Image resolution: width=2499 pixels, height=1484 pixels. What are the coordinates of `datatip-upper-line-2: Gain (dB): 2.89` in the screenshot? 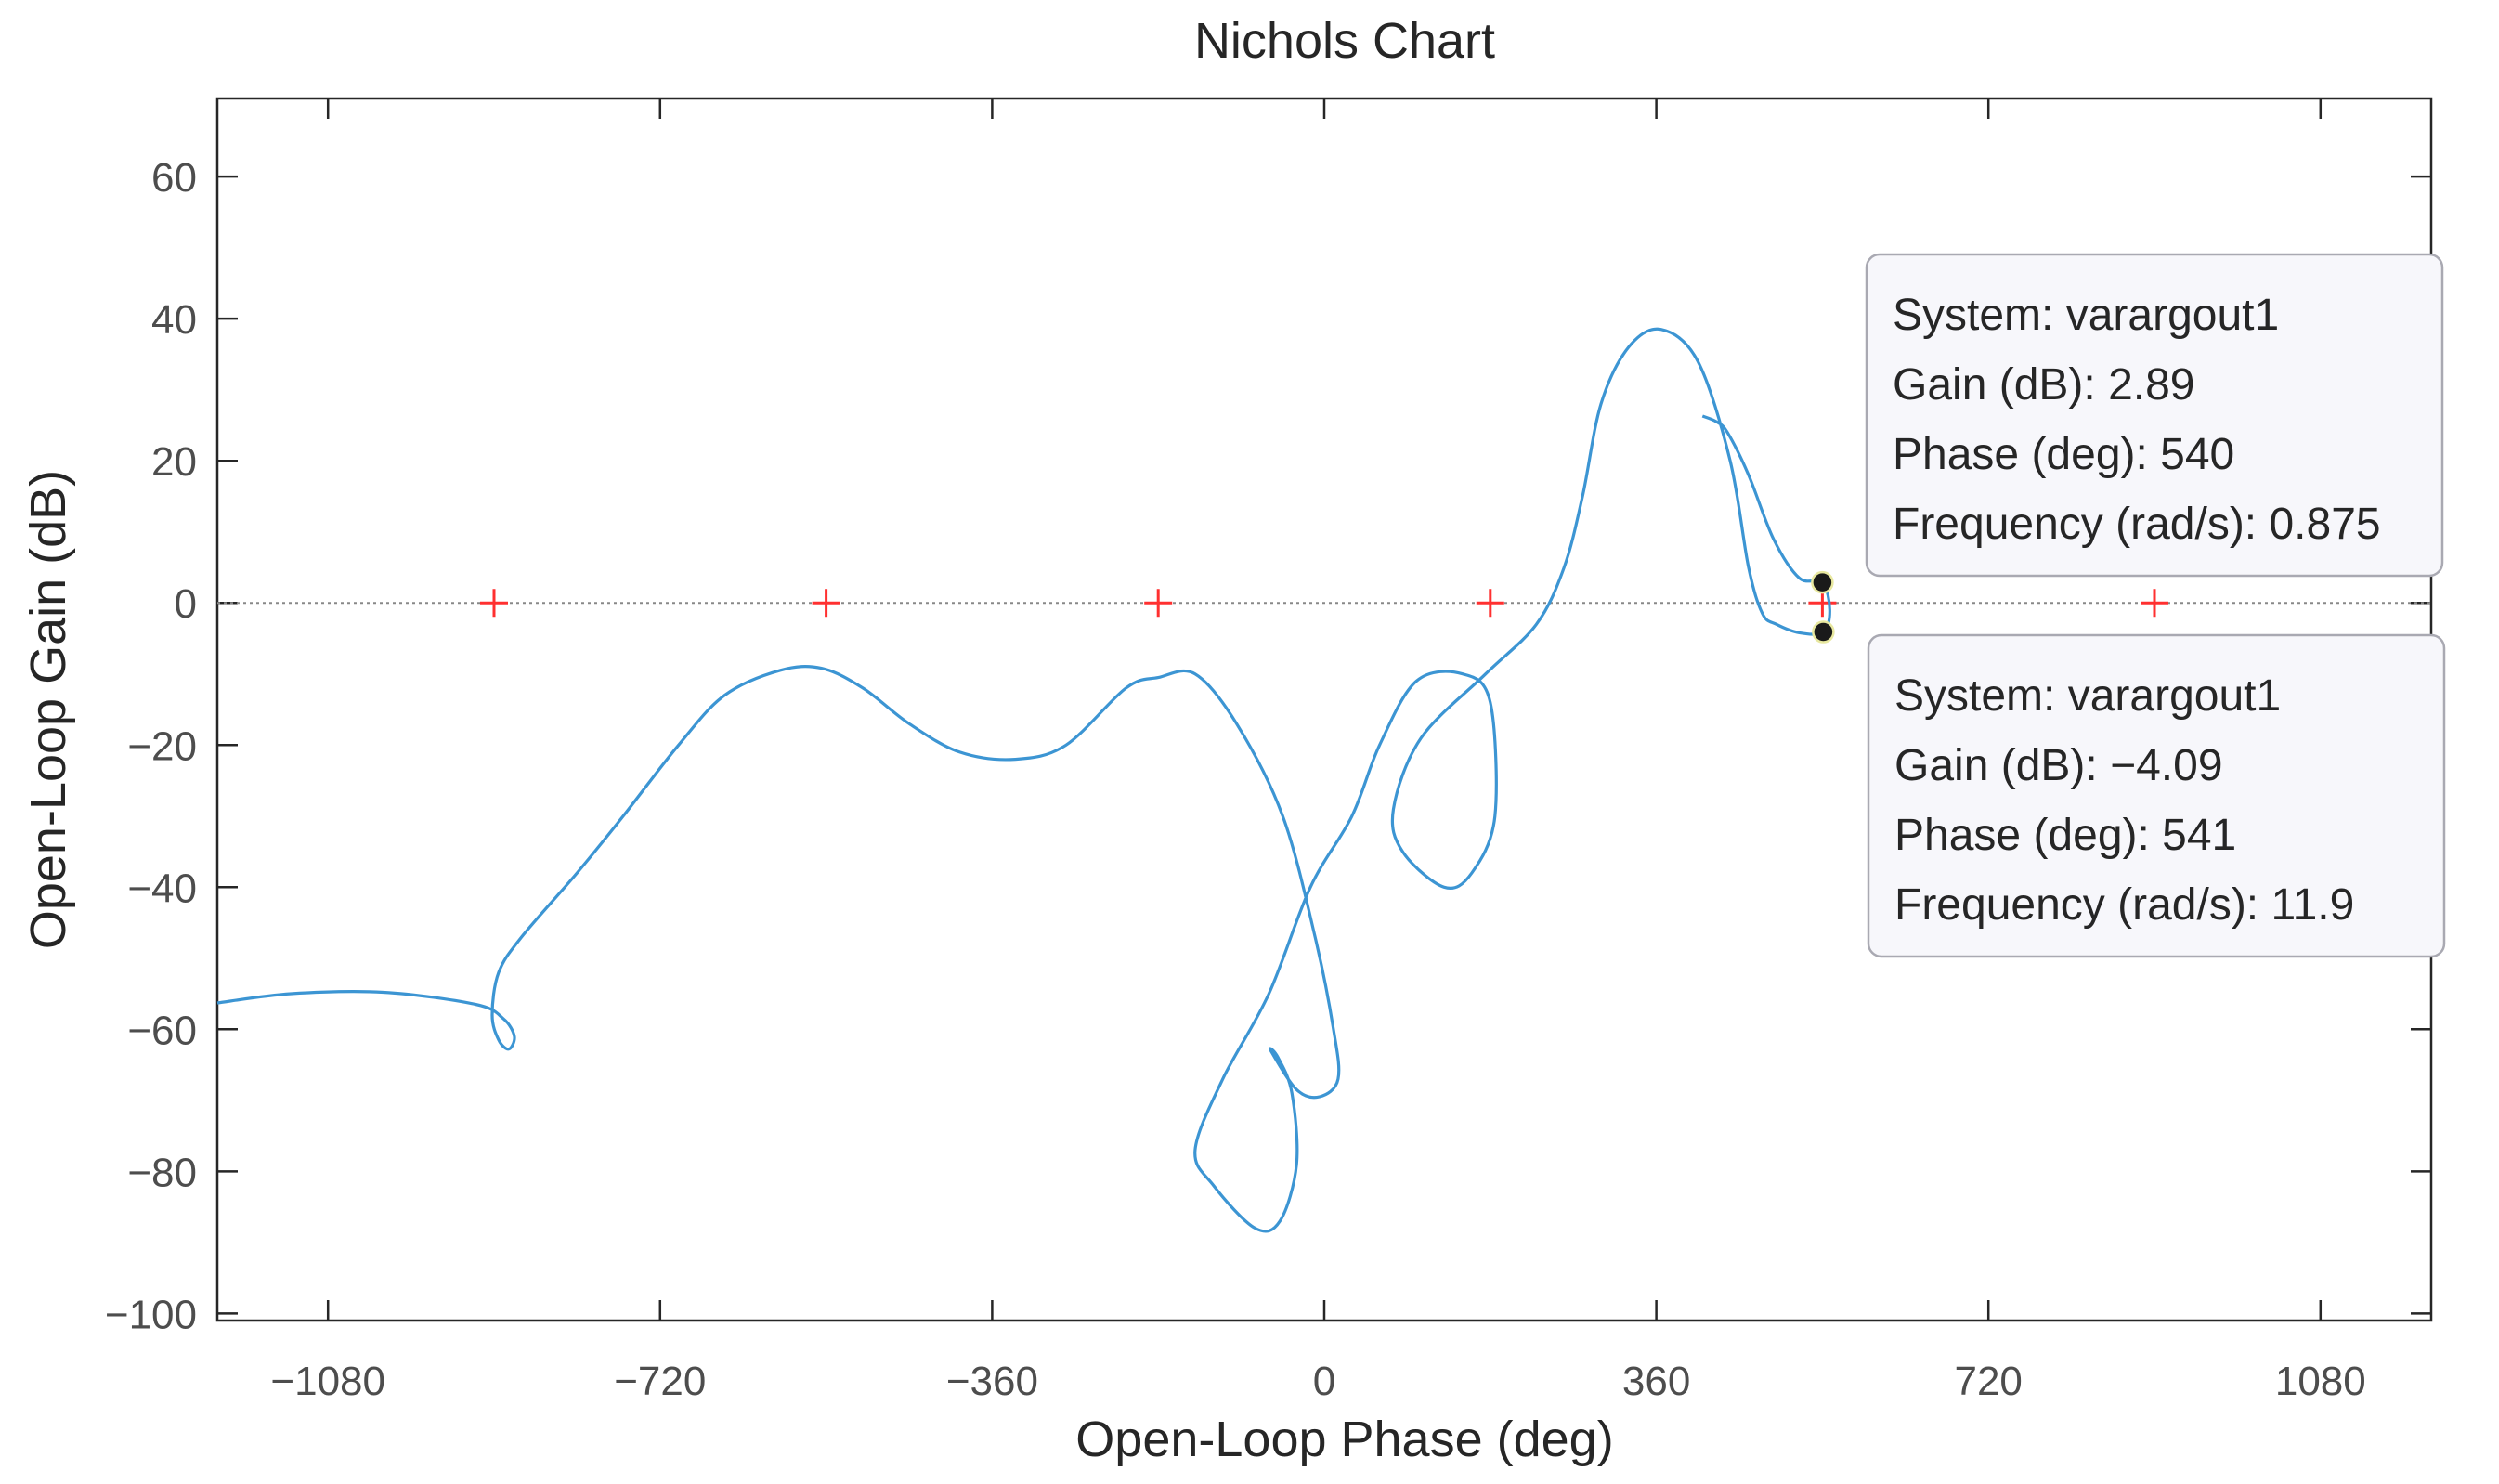 It's located at (2044, 385).